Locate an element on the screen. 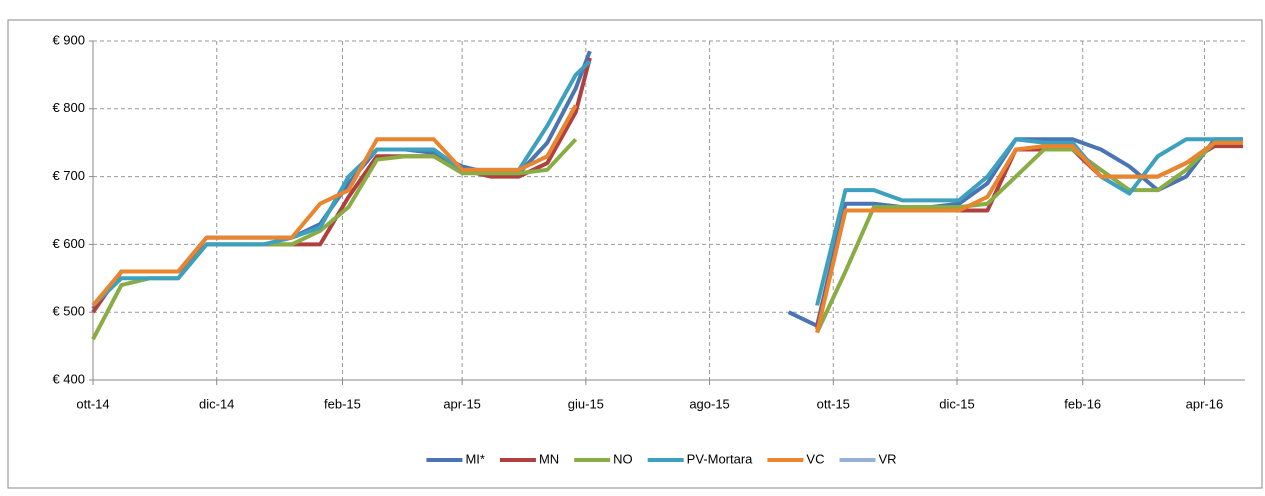 This screenshot has height=496, width=1265. legend-label: VR is located at coordinates (887, 458).